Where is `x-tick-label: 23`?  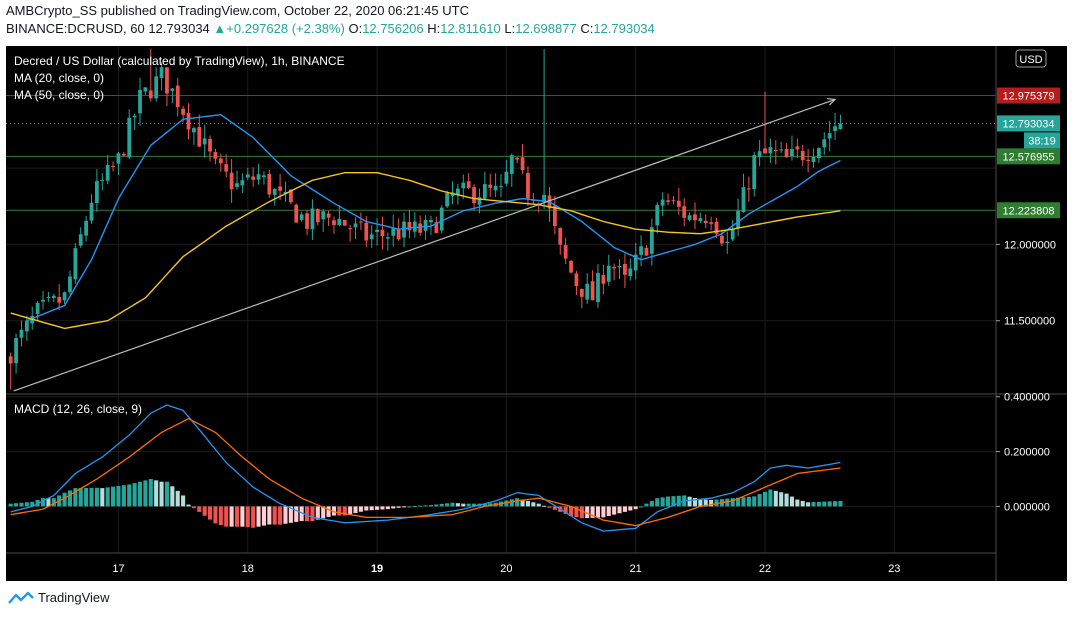 x-tick-label: 23 is located at coordinates (894, 569).